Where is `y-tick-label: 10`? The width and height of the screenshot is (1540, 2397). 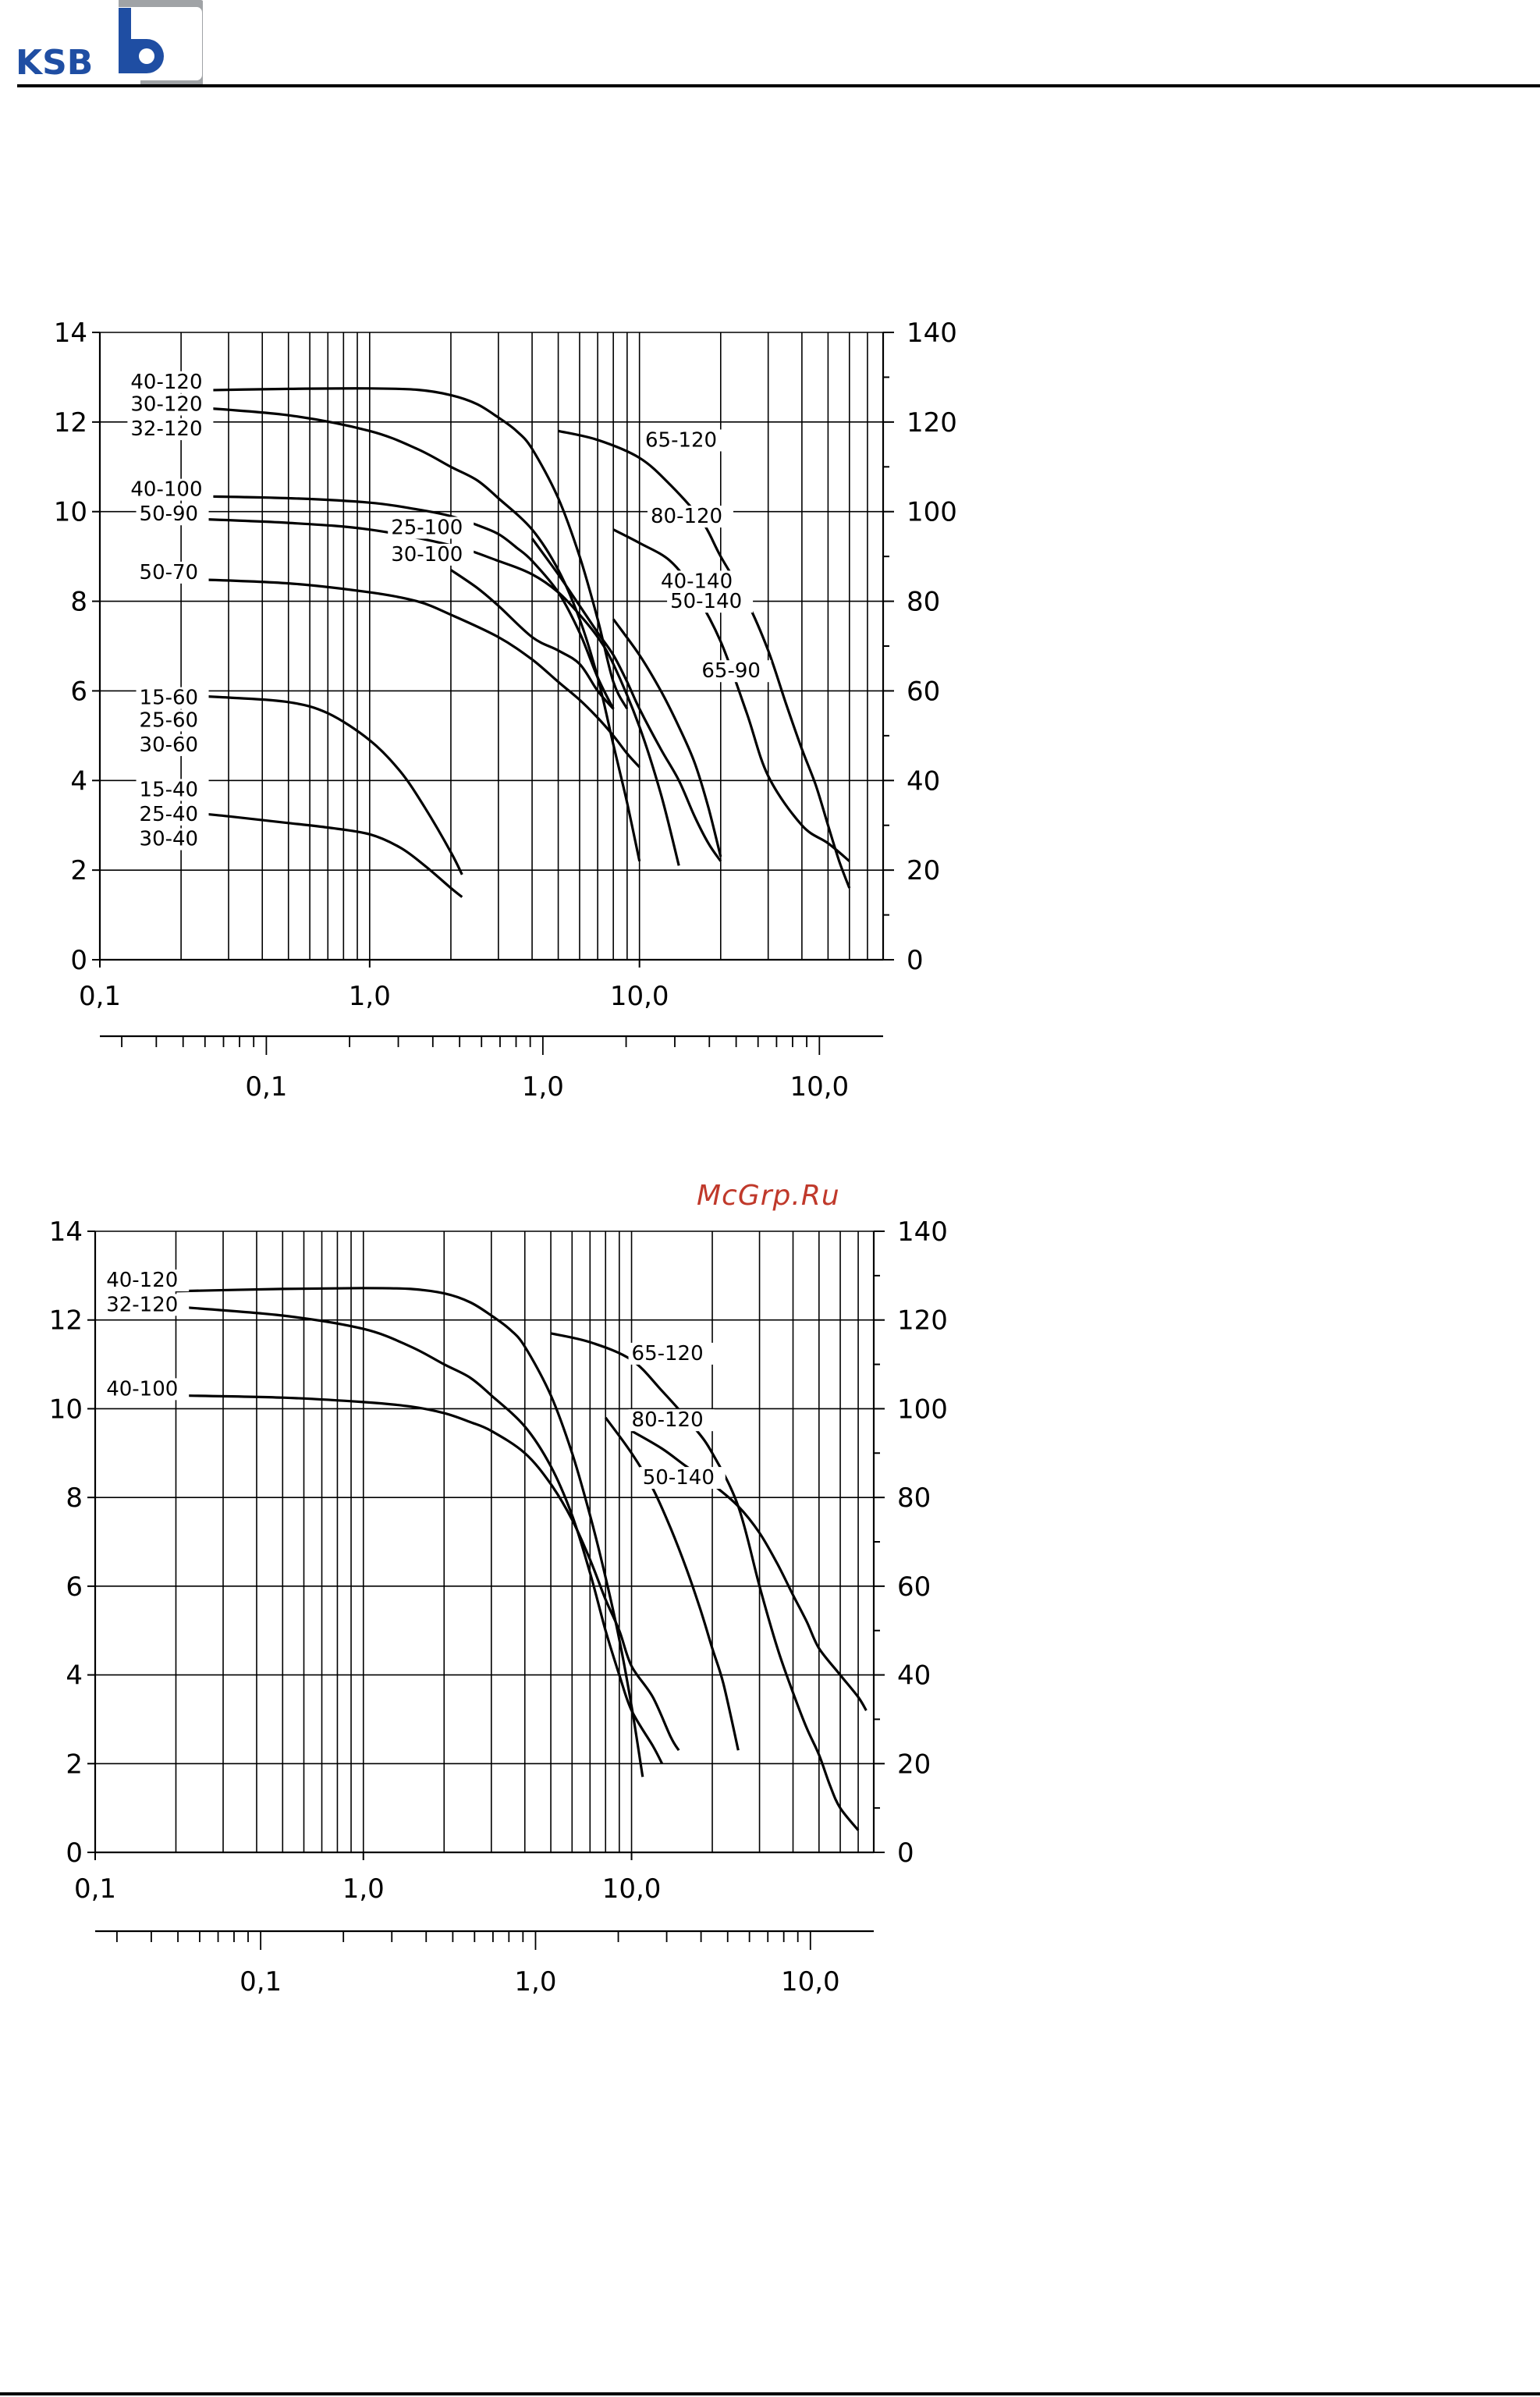
y-tick-label: 10 is located at coordinates (70, 512).